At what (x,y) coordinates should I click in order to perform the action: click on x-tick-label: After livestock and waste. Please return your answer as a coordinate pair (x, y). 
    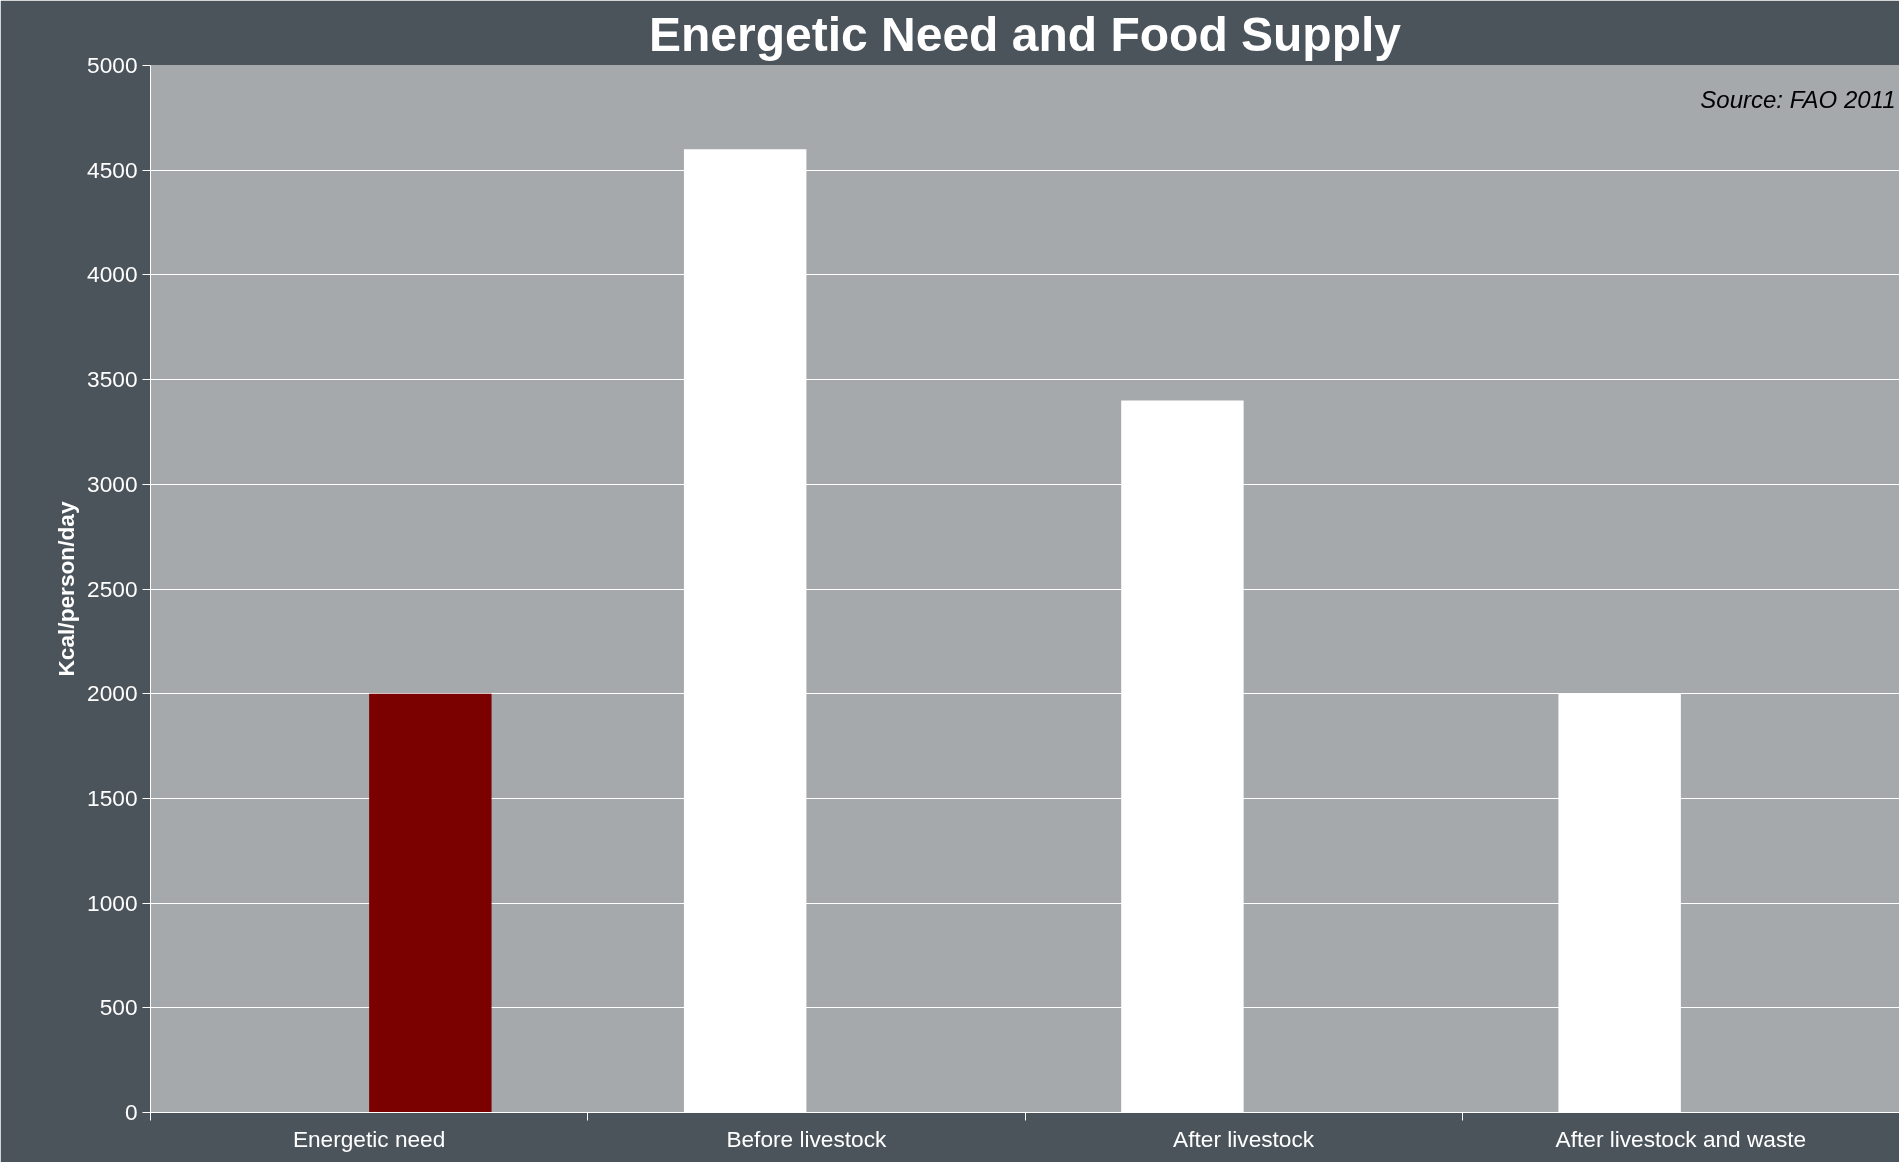
    Looking at the image, I should click on (1681, 1138).